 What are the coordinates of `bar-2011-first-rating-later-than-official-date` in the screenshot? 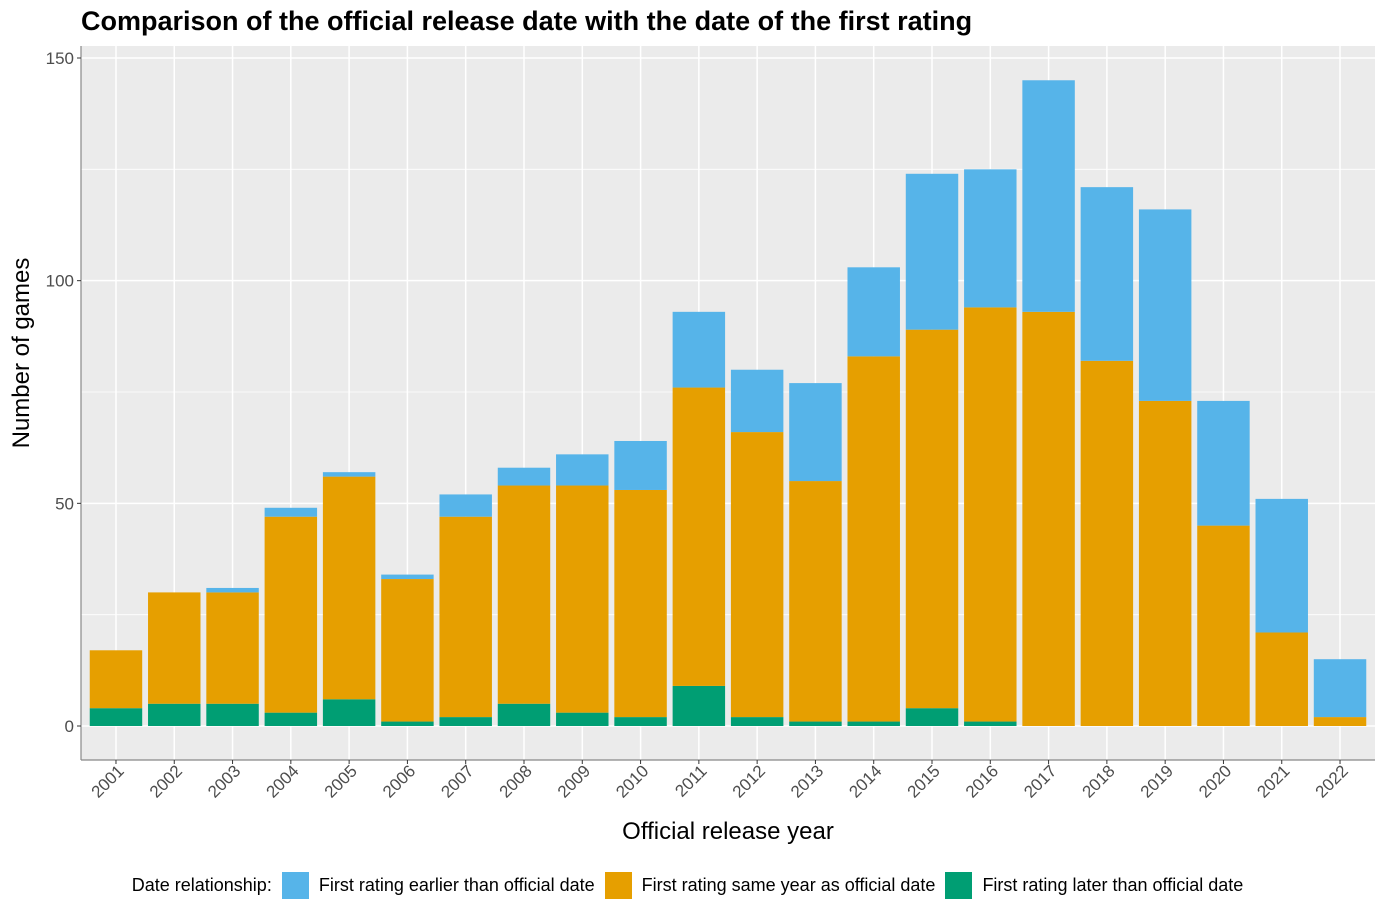 It's located at (699, 705).